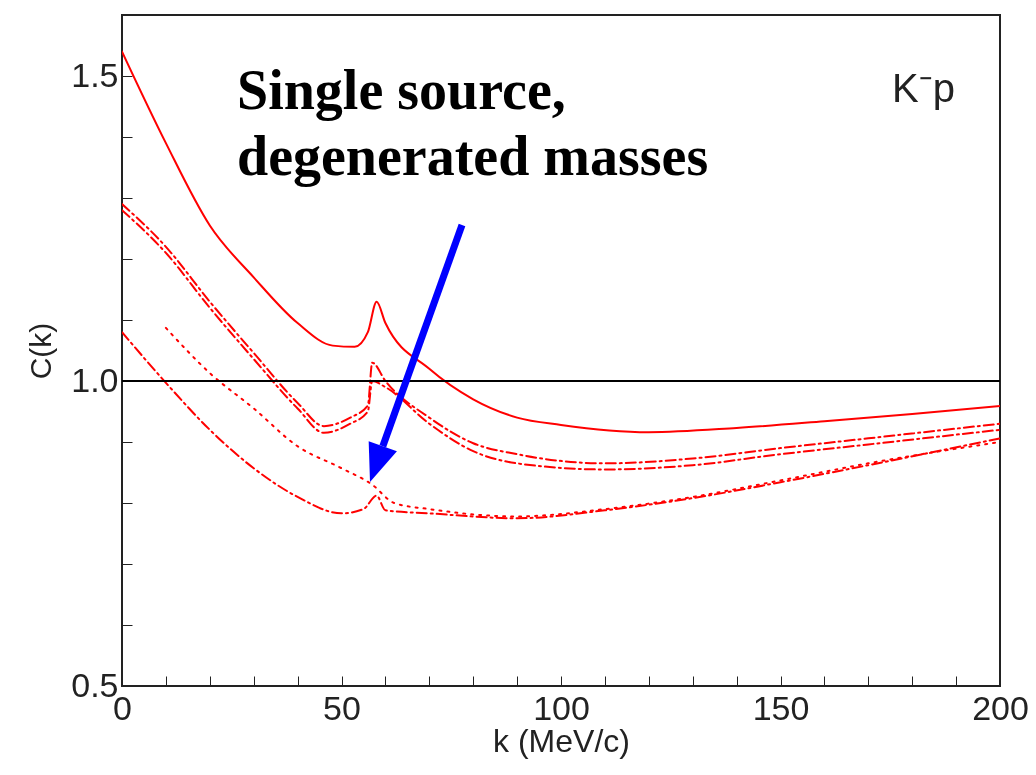  What do you see at coordinates (473, 123) in the screenshot?
I see `annotation: Single source, degenerated masses` at bounding box center [473, 123].